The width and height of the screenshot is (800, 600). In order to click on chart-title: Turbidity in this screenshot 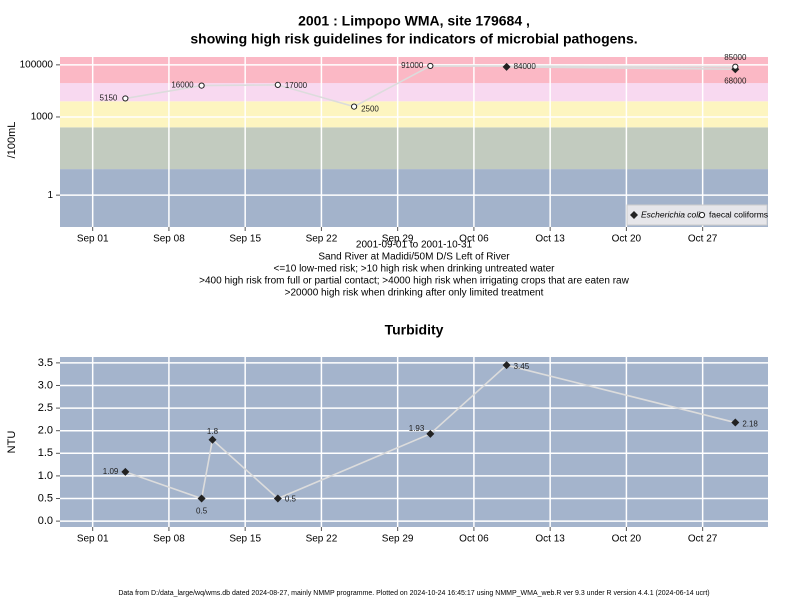, I will do `click(414, 330)`.